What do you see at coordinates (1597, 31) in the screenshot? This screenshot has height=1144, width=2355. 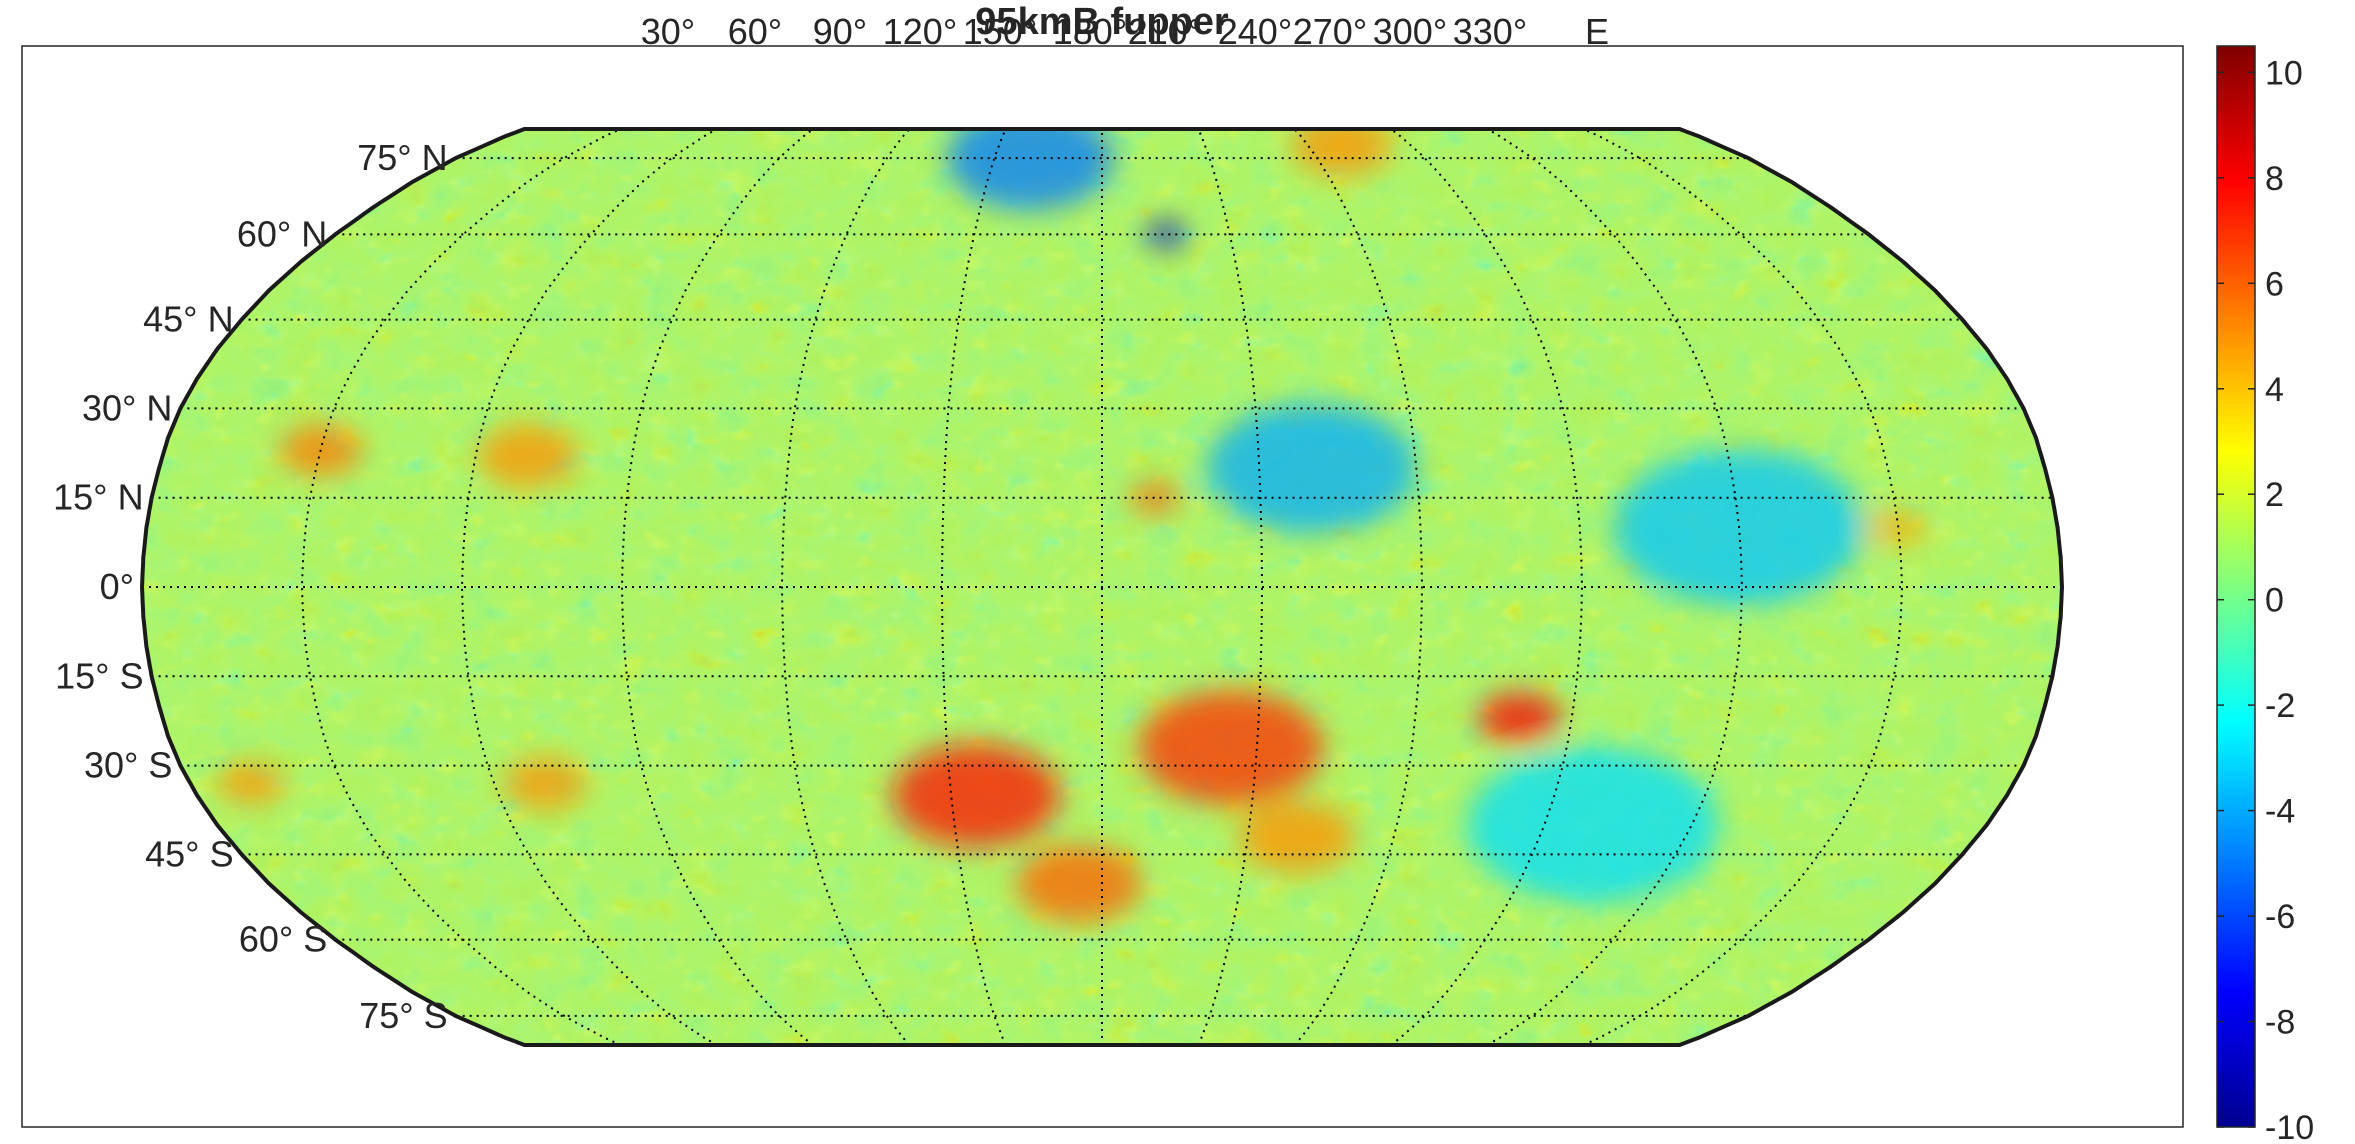 I see `longitude-label: E` at bounding box center [1597, 31].